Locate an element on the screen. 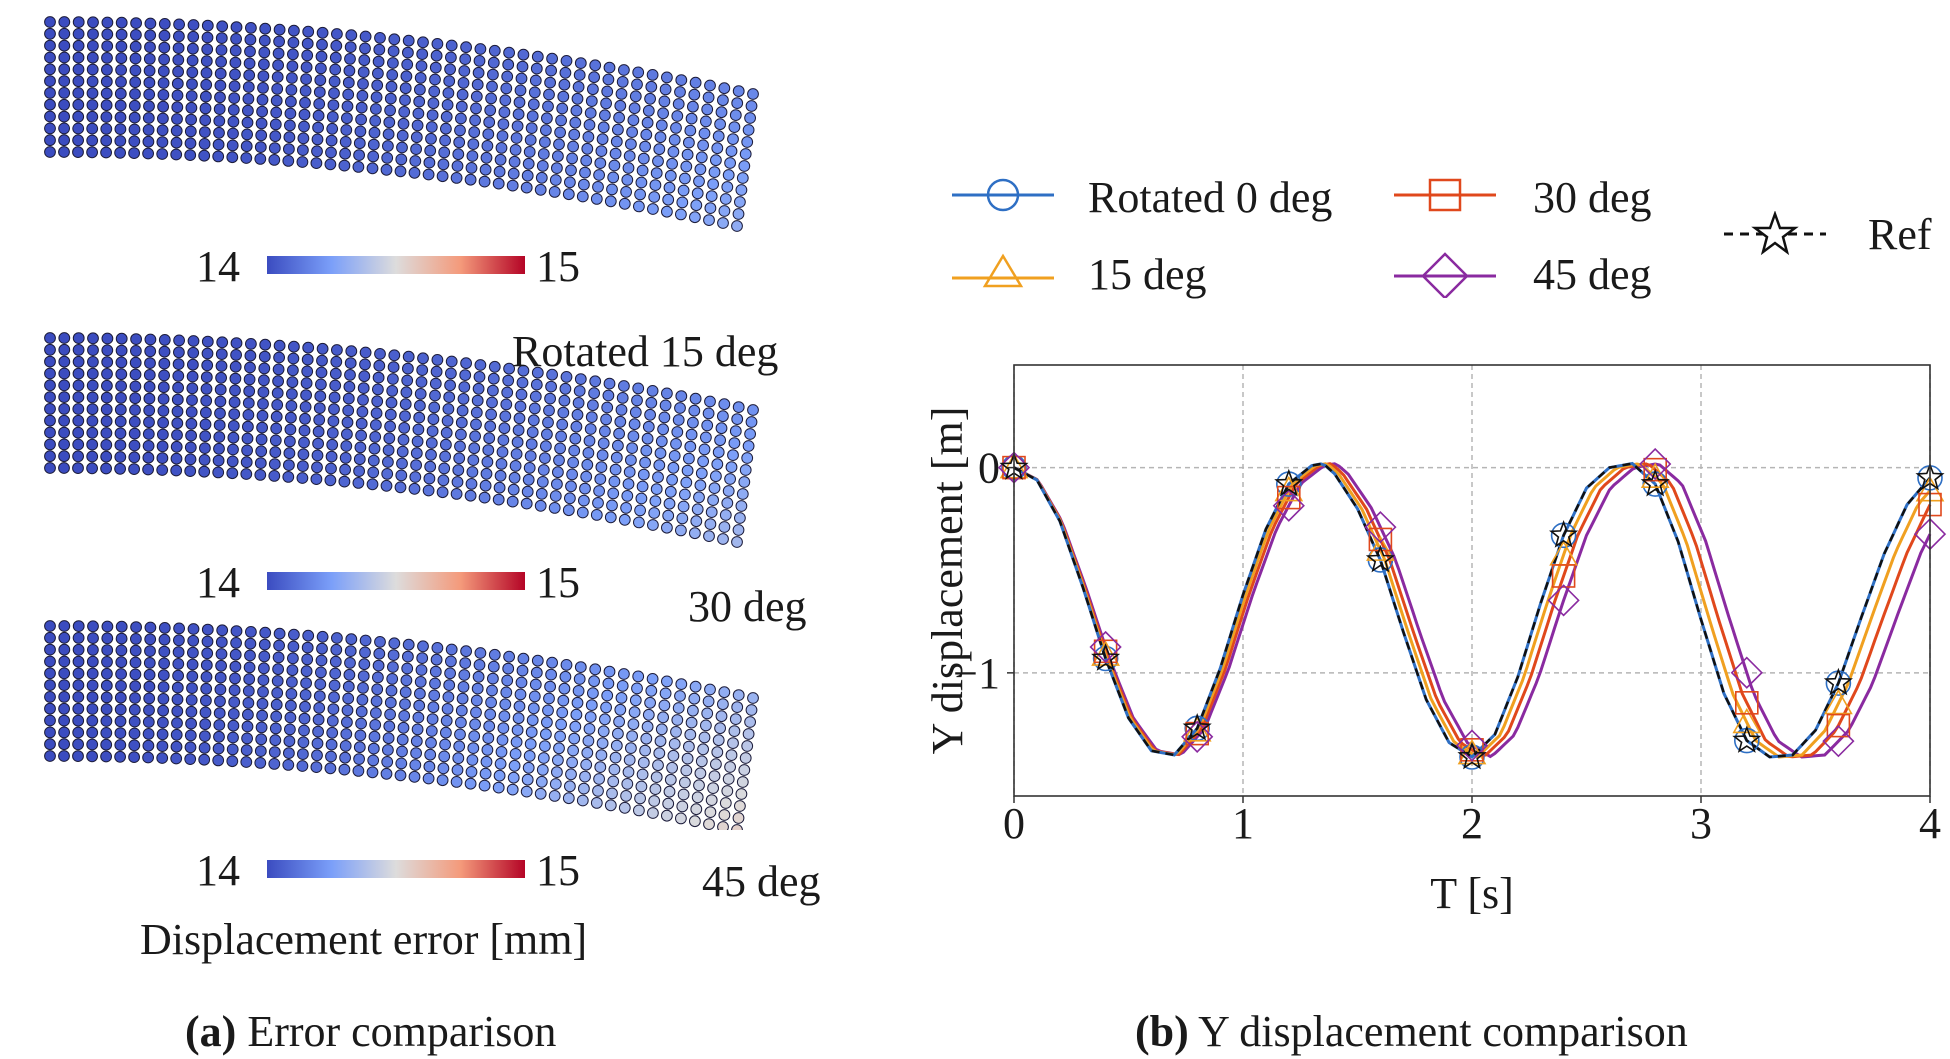 The height and width of the screenshot is (1059, 1950). x-tick-label: 4 is located at coordinates (1930, 823).